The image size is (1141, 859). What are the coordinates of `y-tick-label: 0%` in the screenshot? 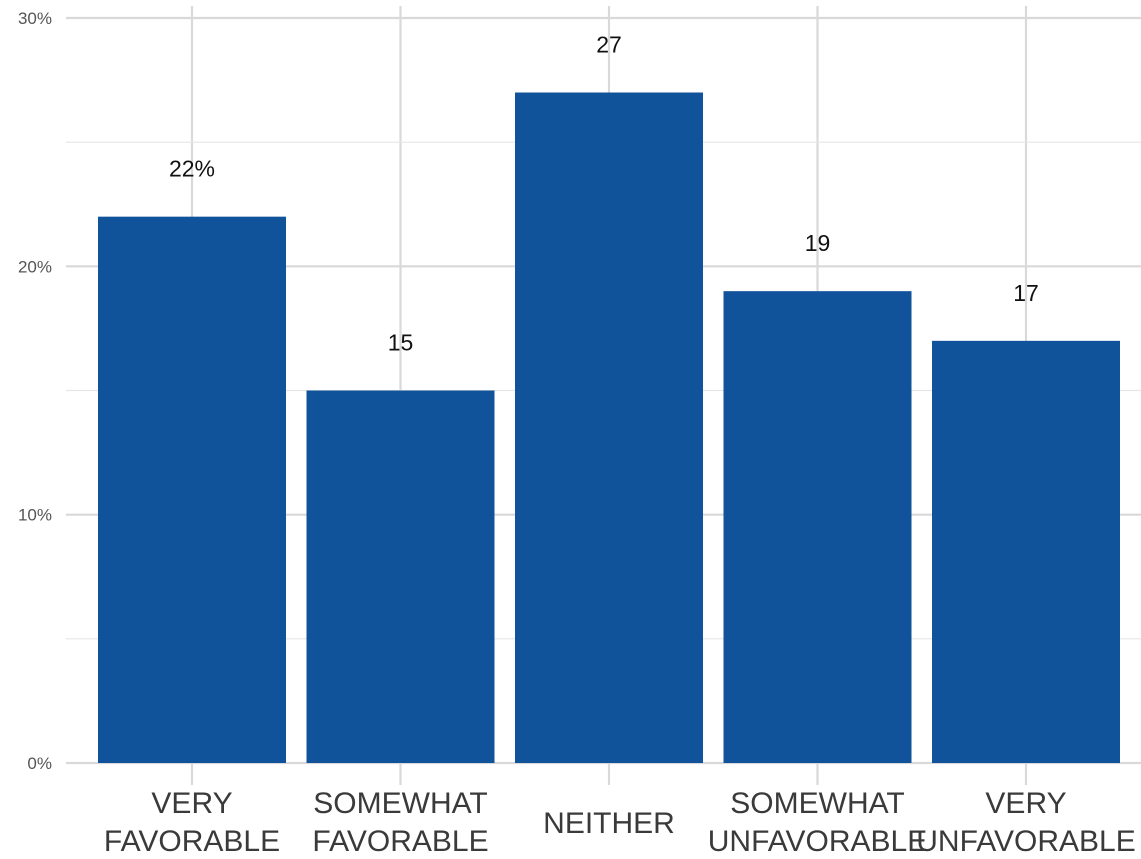 It's located at (39, 763).